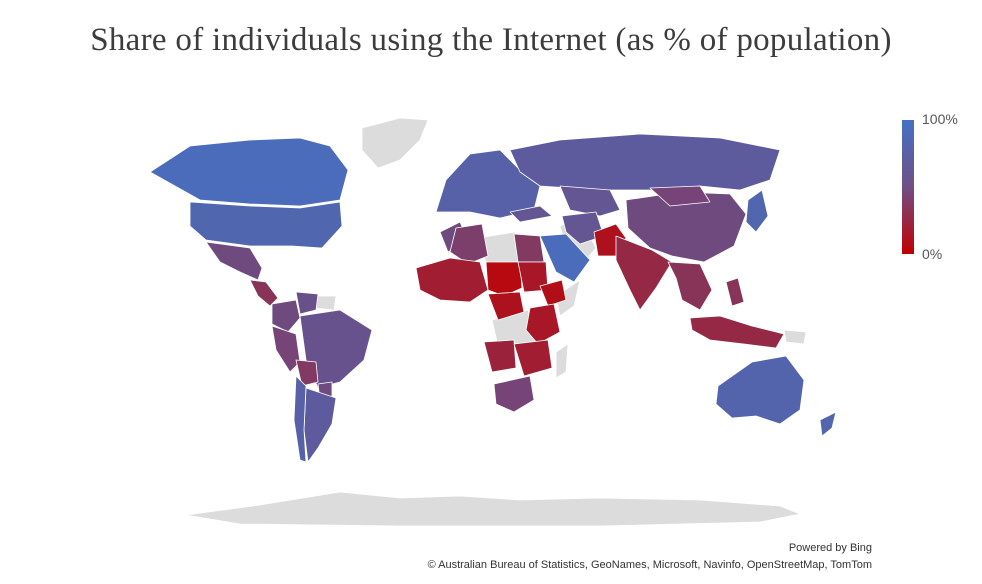  What do you see at coordinates (529, 248) in the screenshot?
I see `Egypt` at bounding box center [529, 248].